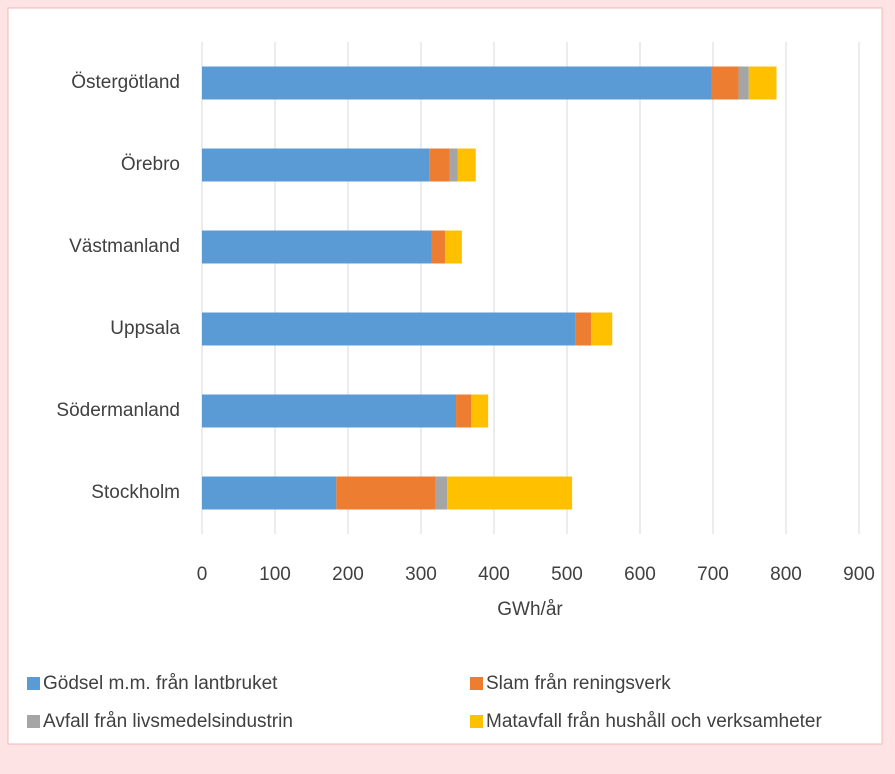 This screenshot has height=774, width=895. I want to click on x-axis-label: GWh/år, so click(530, 609).